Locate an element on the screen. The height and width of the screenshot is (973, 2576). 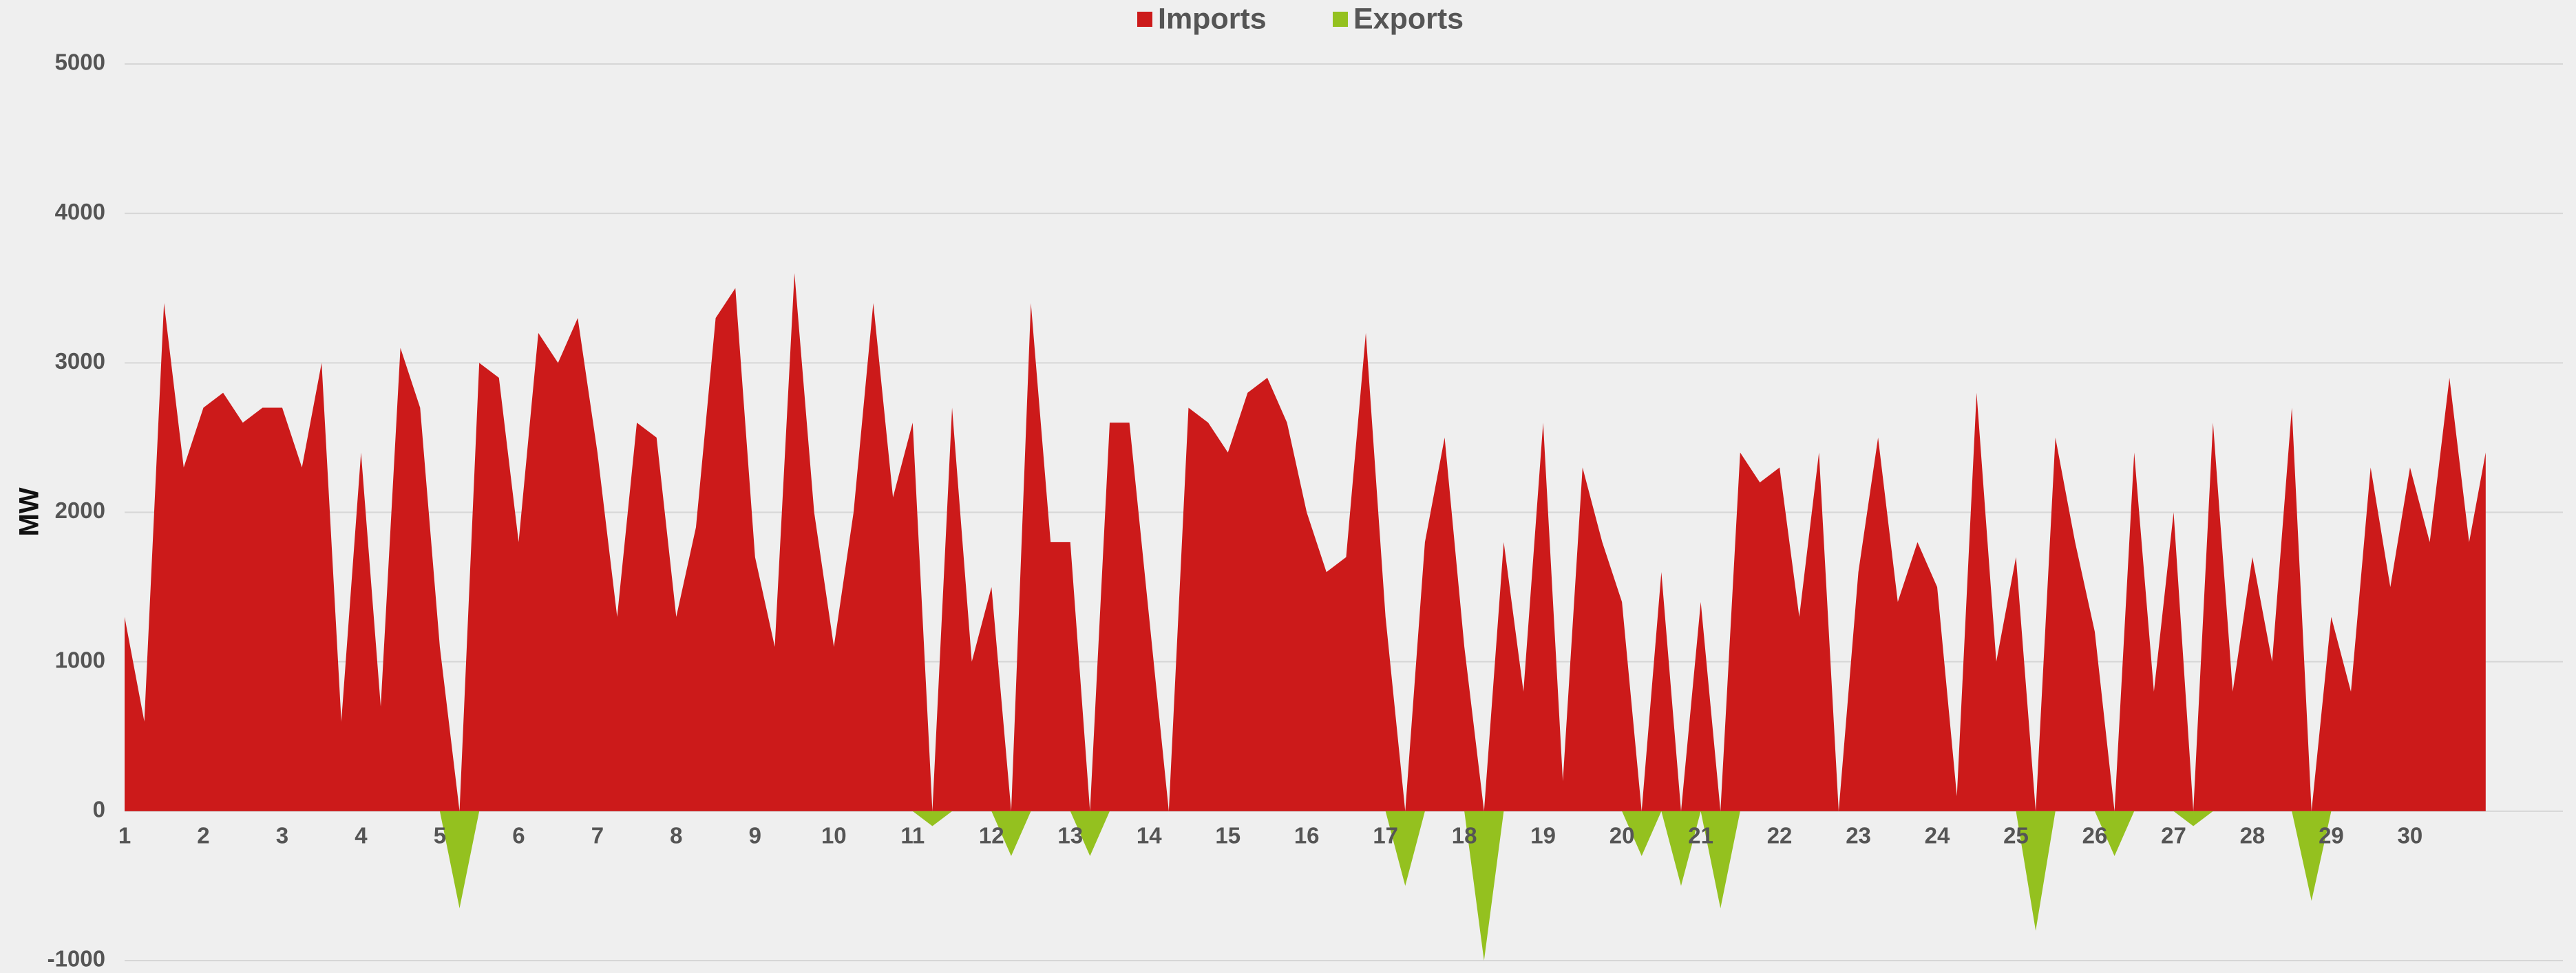
x-tick-label: 17 is located at coordinates (1386, 835).